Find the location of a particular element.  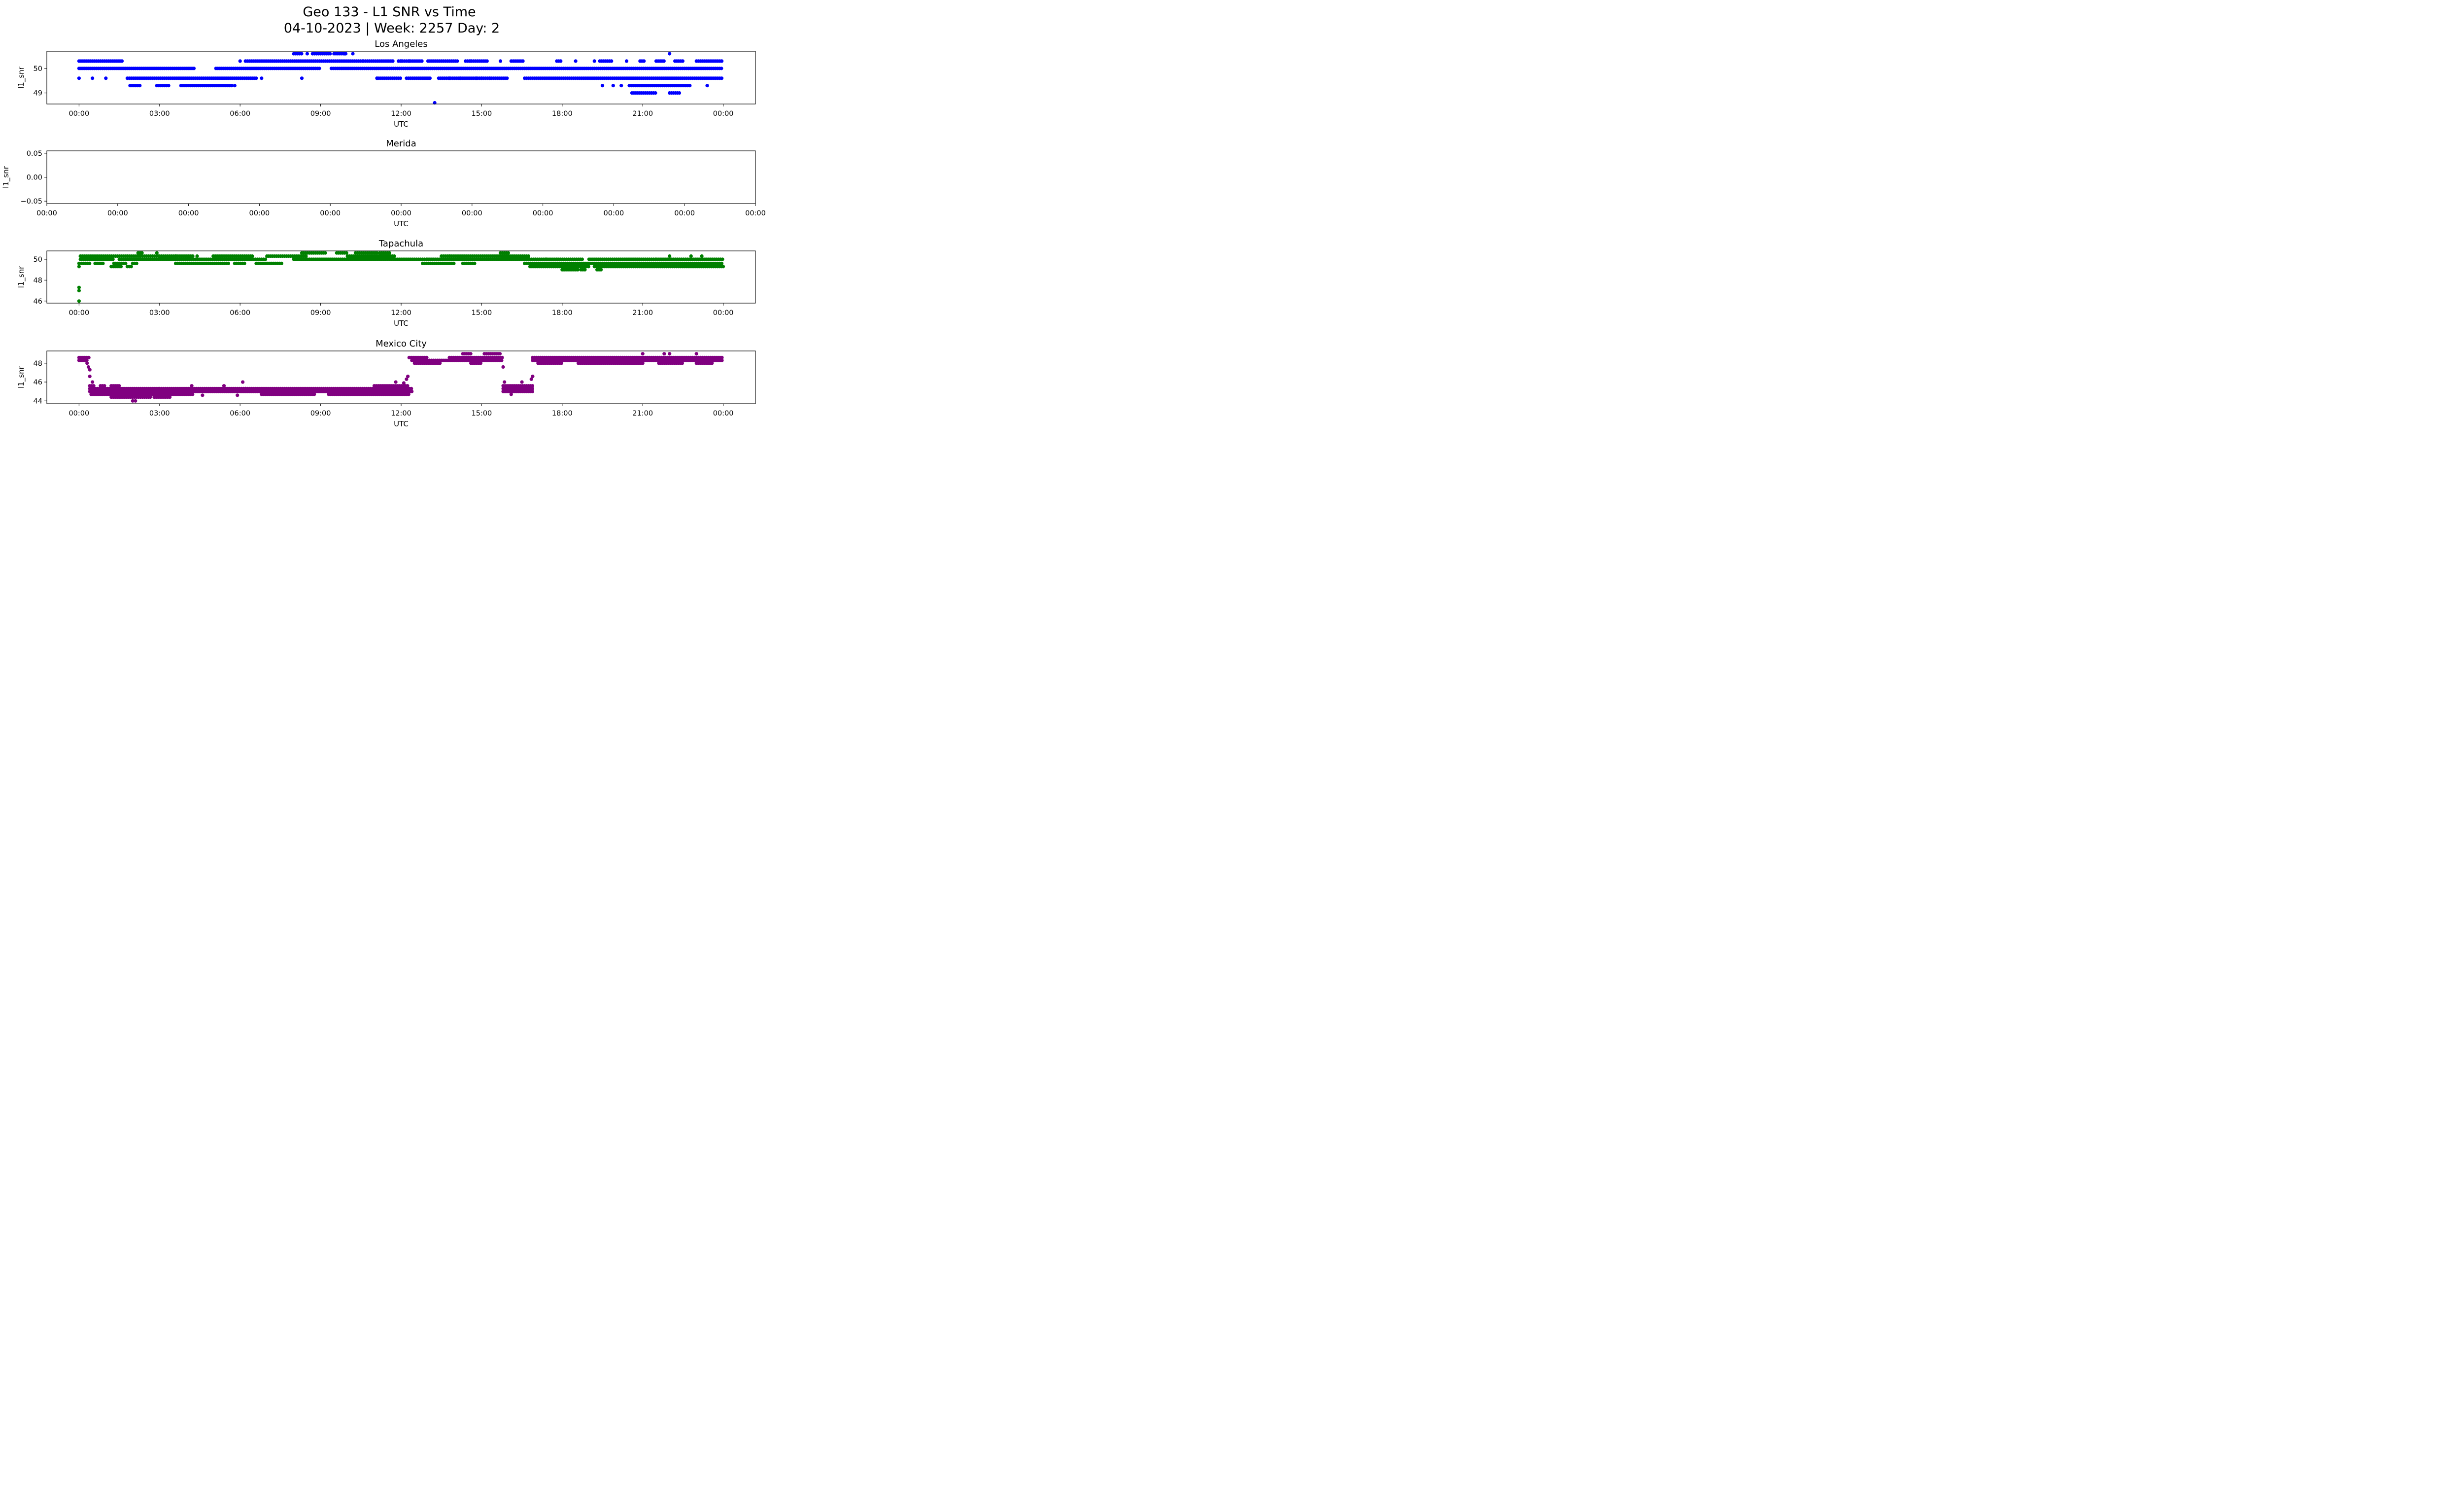

y-tick-label: 49 is located at coordinates (38, 94).